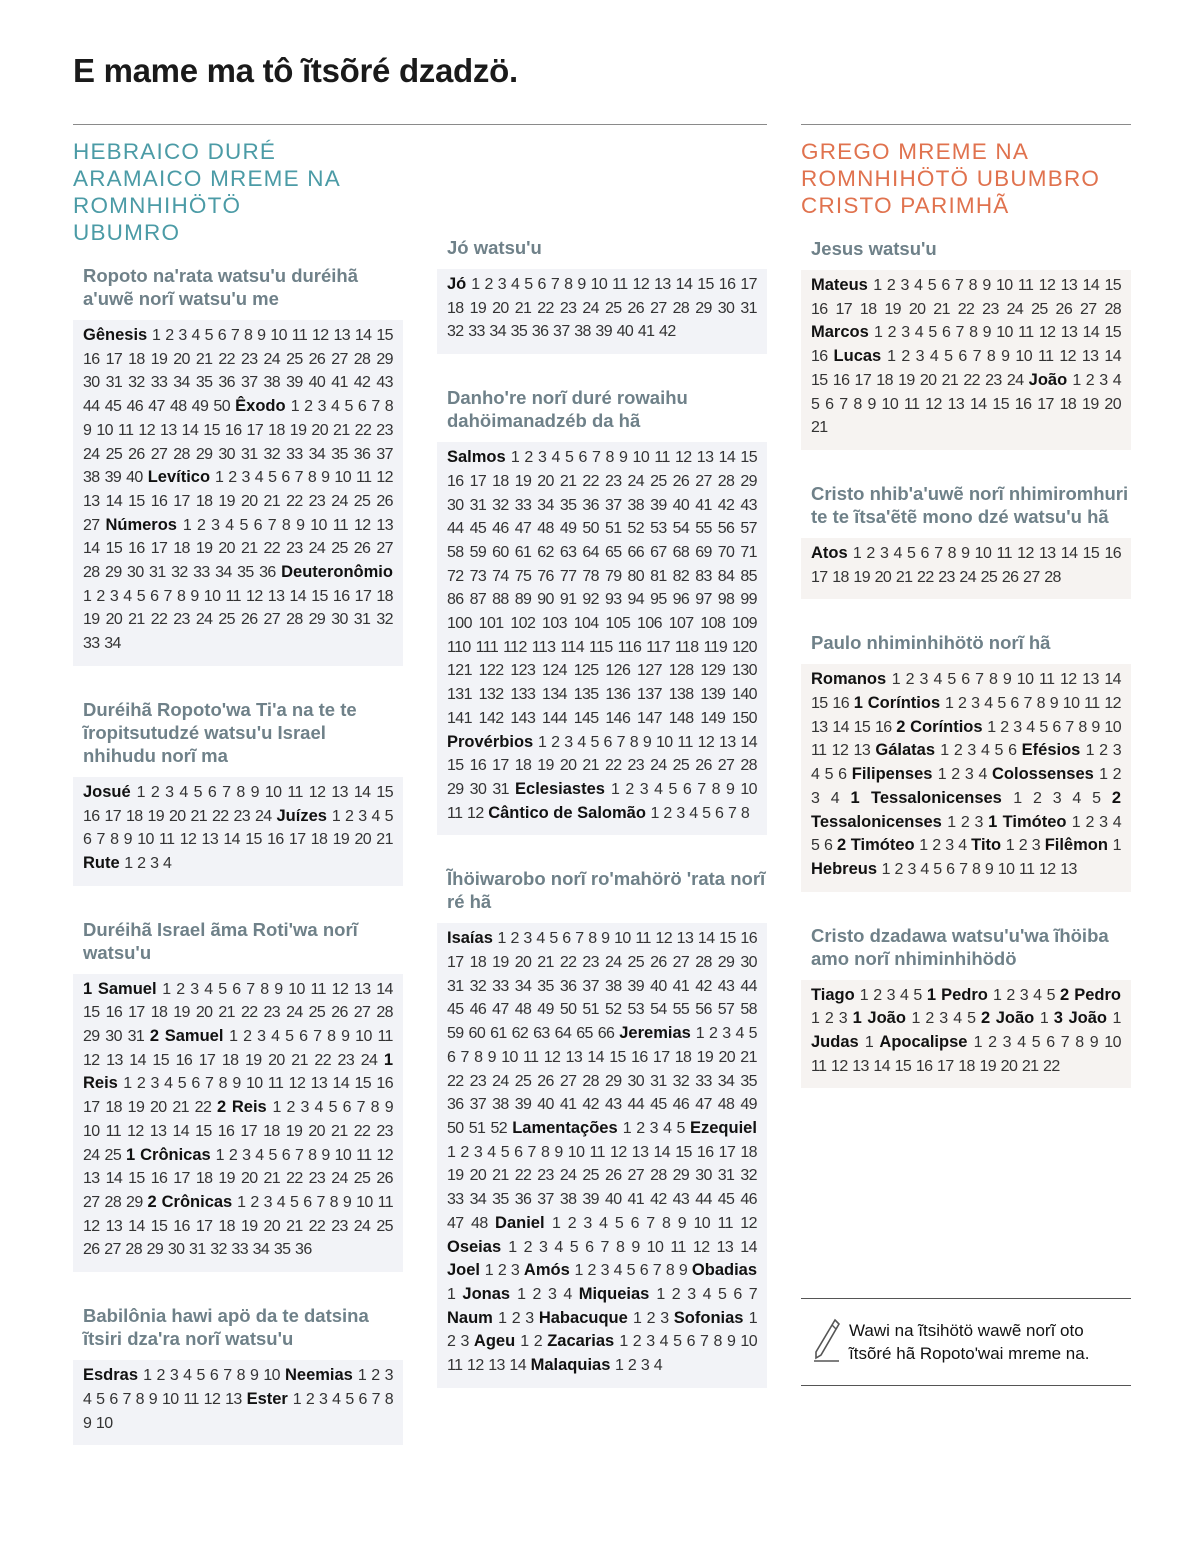 The height and width of the screenshot is (1543, 1200). Describe the element at coordinates (658, 647) in the screenshot. I see `chapter-number: 117` at that location.